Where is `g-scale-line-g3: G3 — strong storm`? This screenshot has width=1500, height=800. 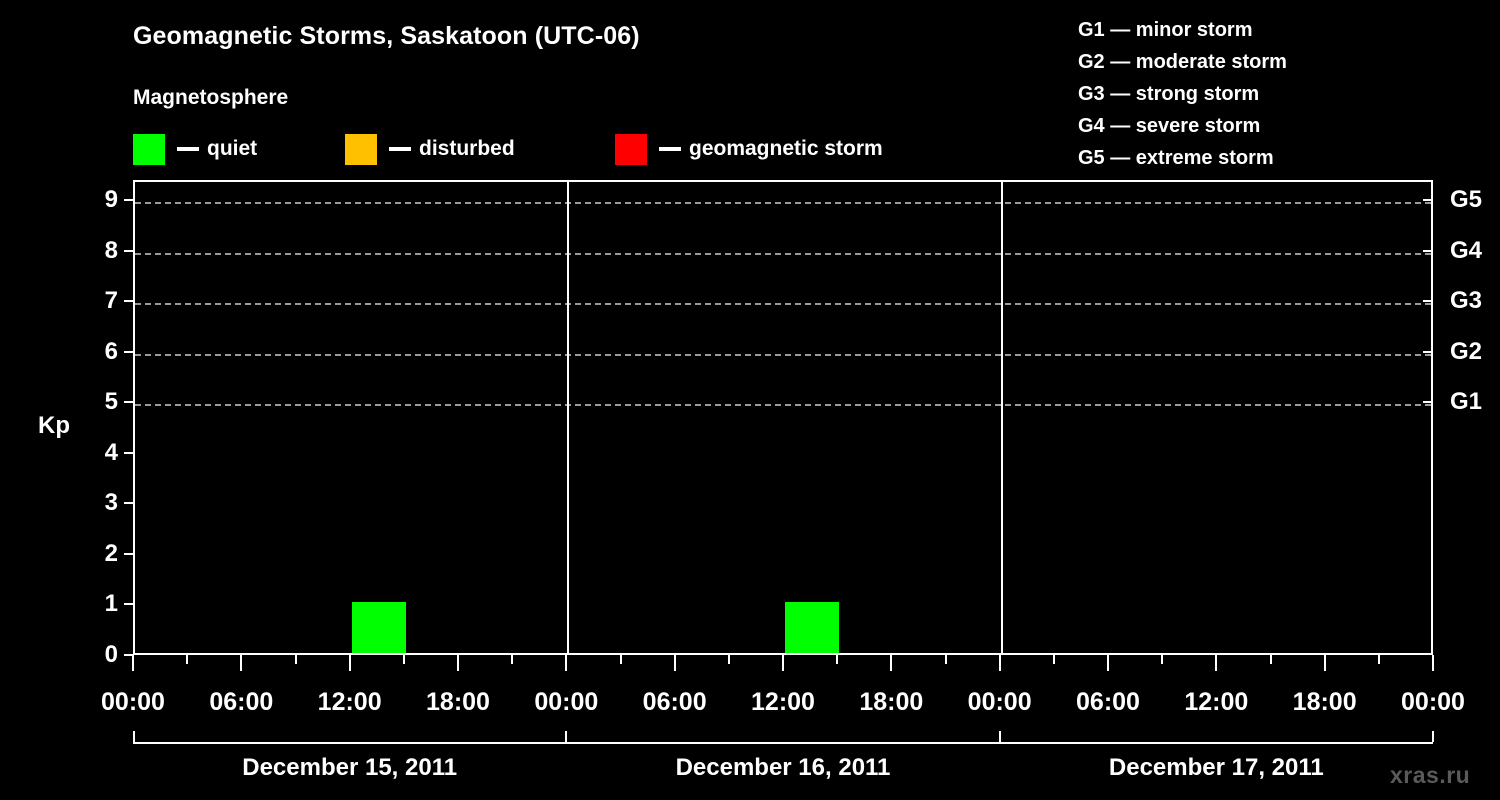
g-scale-line-g3: G3 — strong storm is located at coordinates (1169, 94).